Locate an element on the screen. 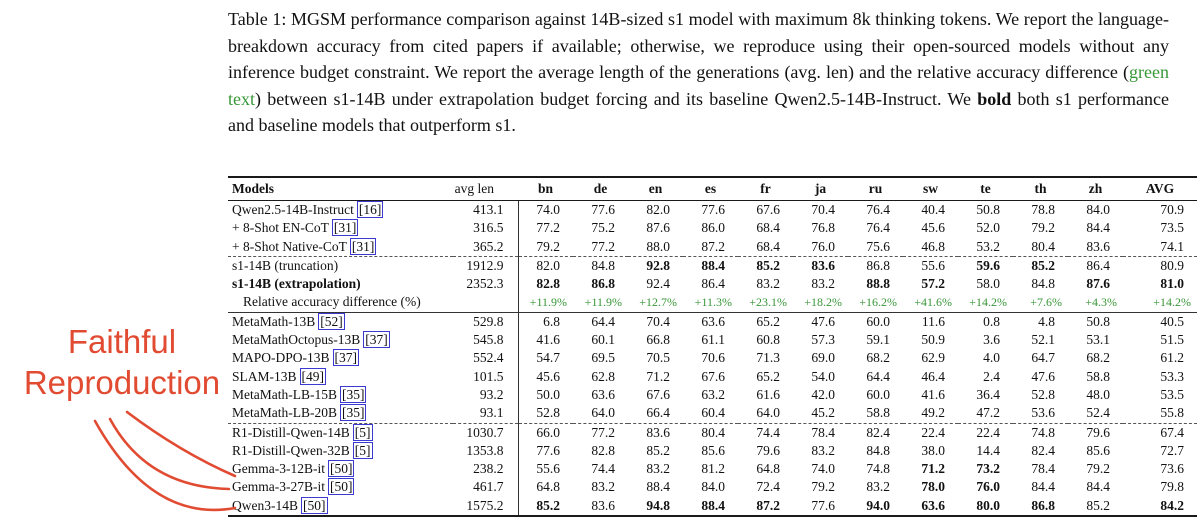  model-name: MetaMath-LB-15B is located at coordinates (284, 394).